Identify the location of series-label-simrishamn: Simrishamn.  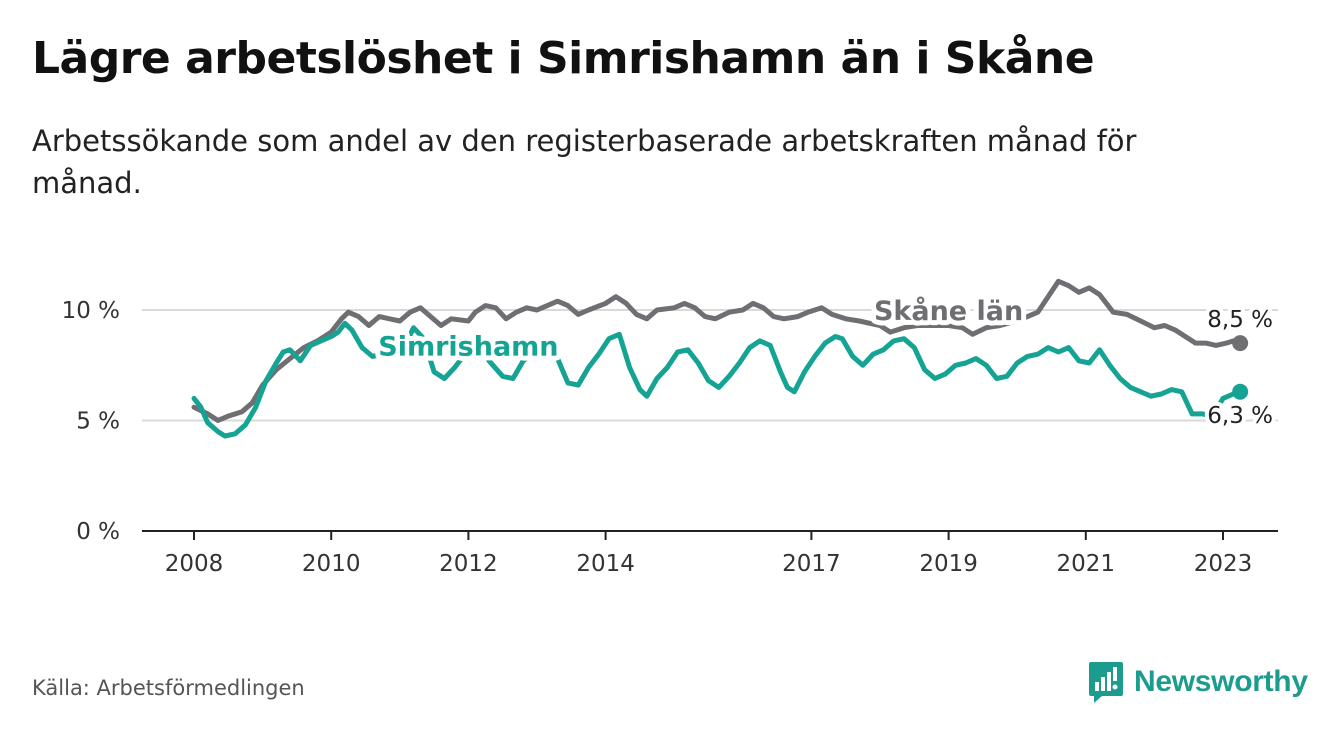
(468, 346).